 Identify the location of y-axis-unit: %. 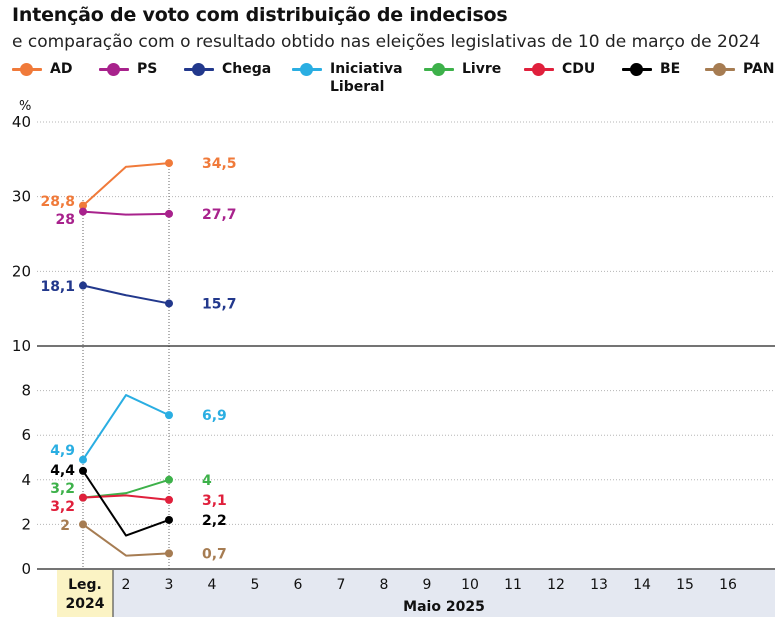
(25, 106).